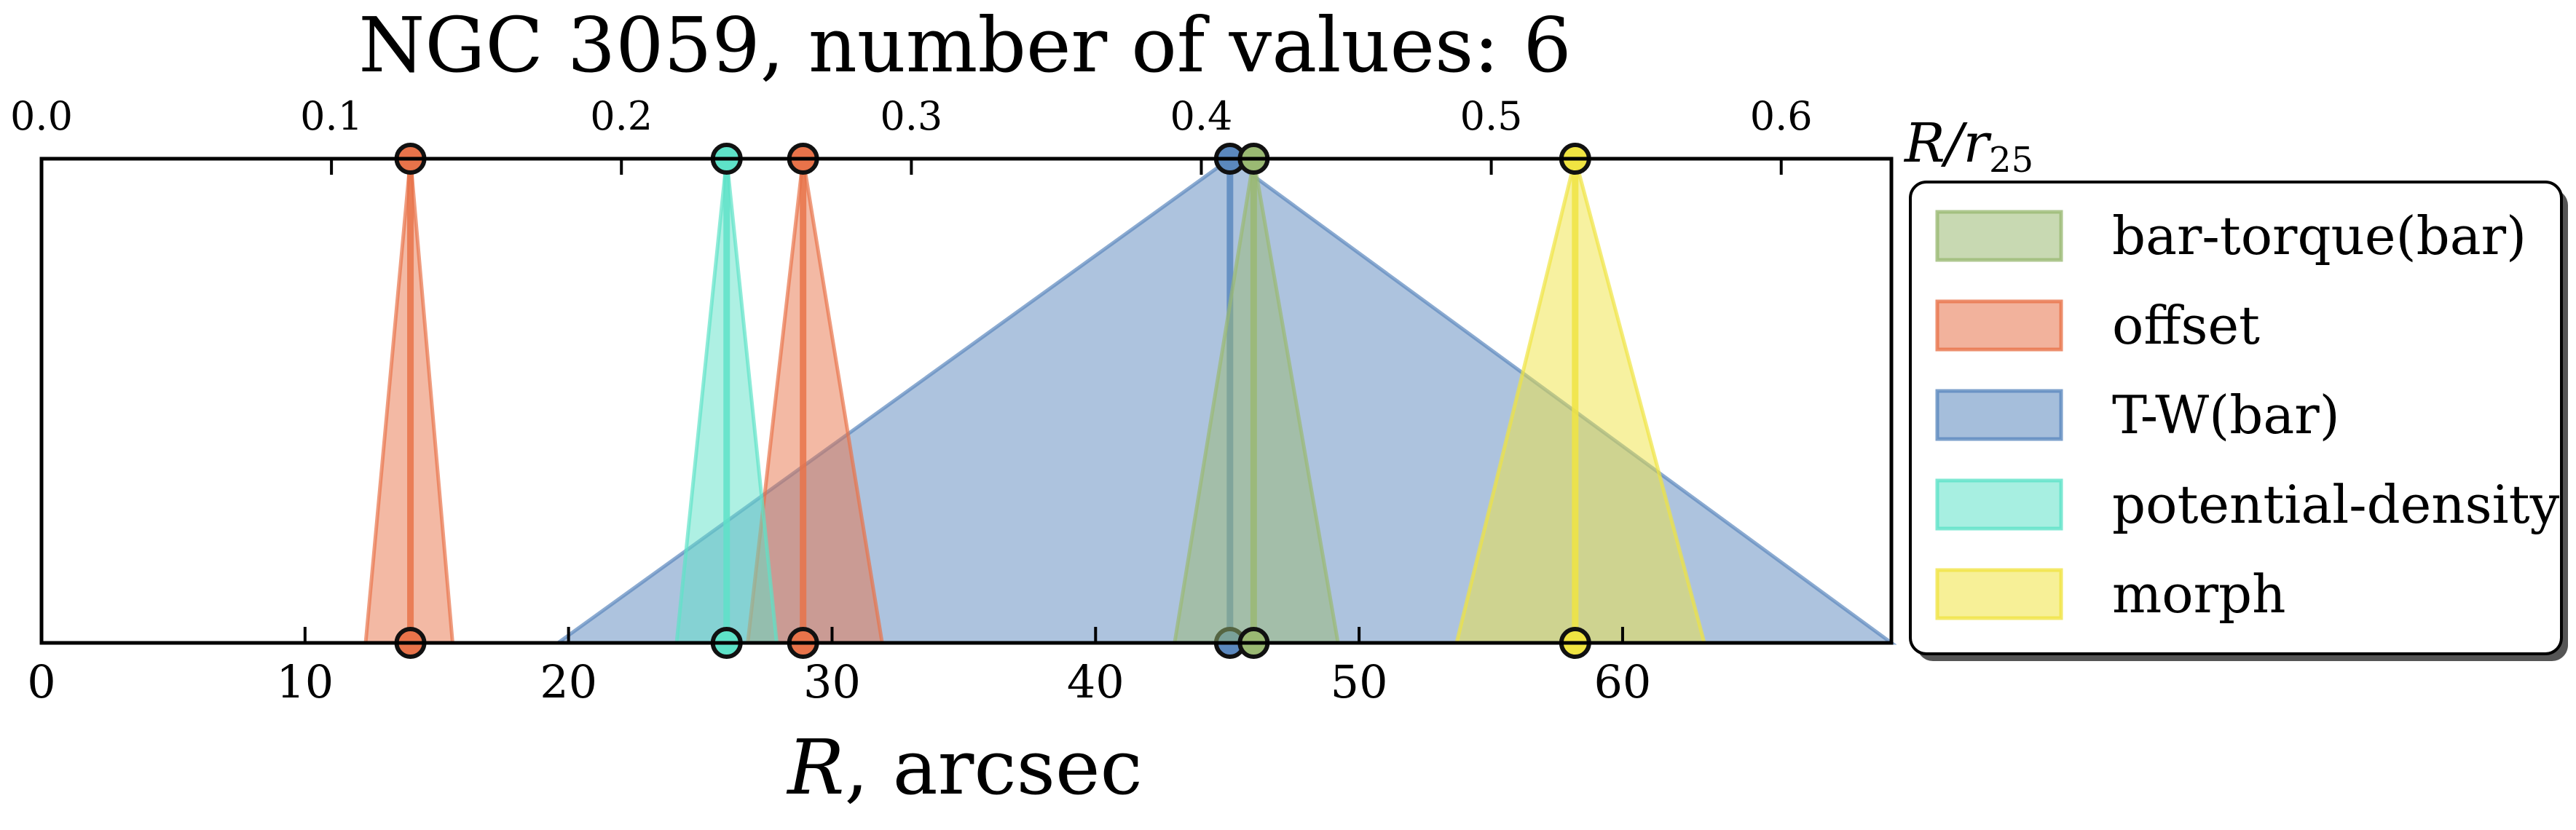 The height and width of the screenshot is (830, 2576). What do you see at coordinates (2226, 415) in the screenshot?
I see `legend-label: T-W(bar)` at bounding box center [2226, 415].